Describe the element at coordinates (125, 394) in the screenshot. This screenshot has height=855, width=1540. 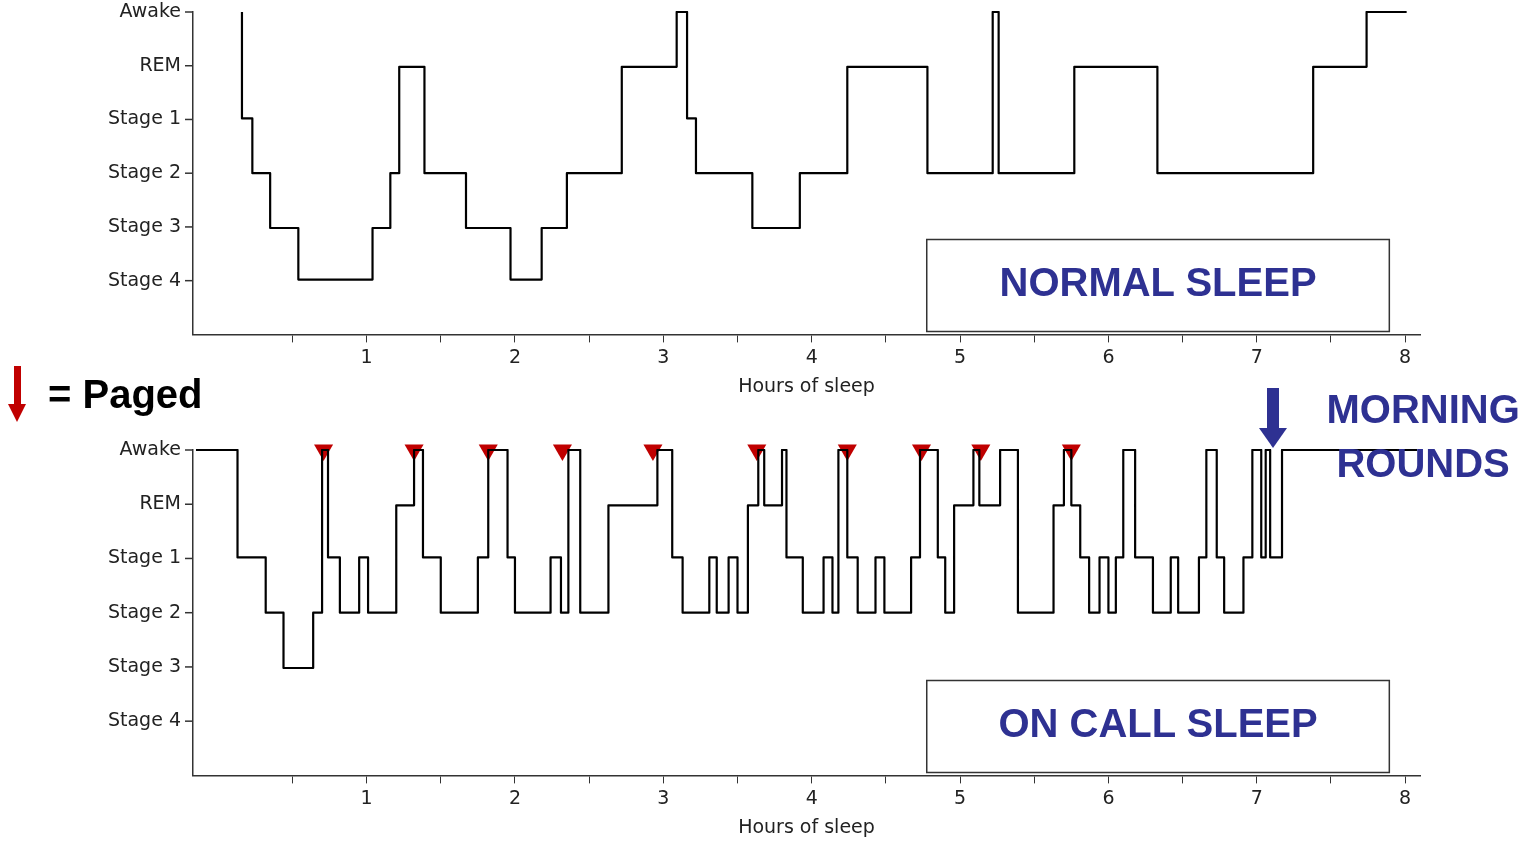
I see `legend-label: = Paged` at that location.